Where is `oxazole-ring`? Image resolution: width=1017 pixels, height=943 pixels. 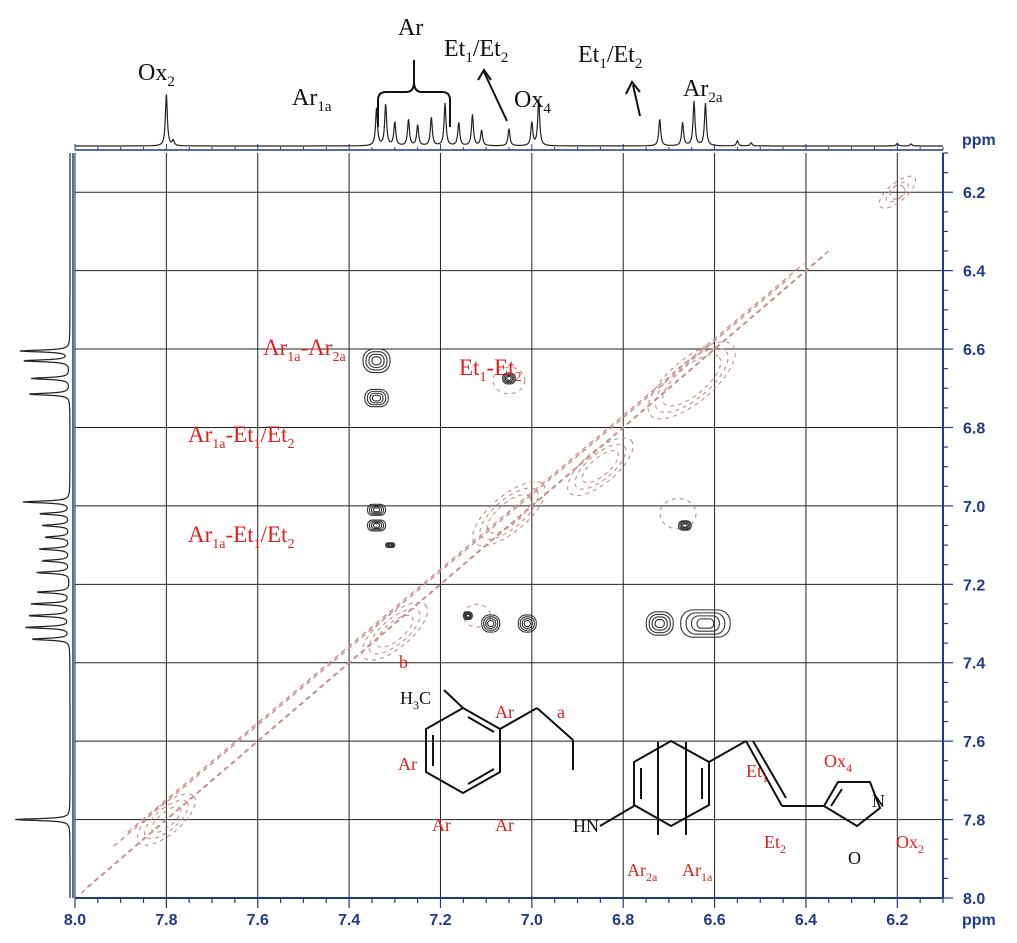 oxazole-ring is located at coordinates (852, 804).